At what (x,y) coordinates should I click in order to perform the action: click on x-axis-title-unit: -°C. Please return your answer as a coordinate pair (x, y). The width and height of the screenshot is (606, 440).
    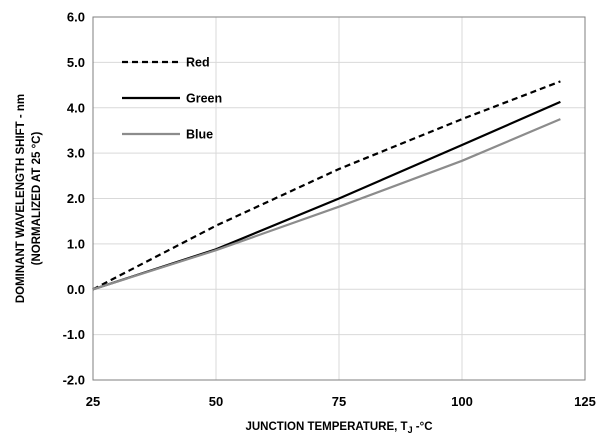
    Looking at the image, I should click on (423, 427).